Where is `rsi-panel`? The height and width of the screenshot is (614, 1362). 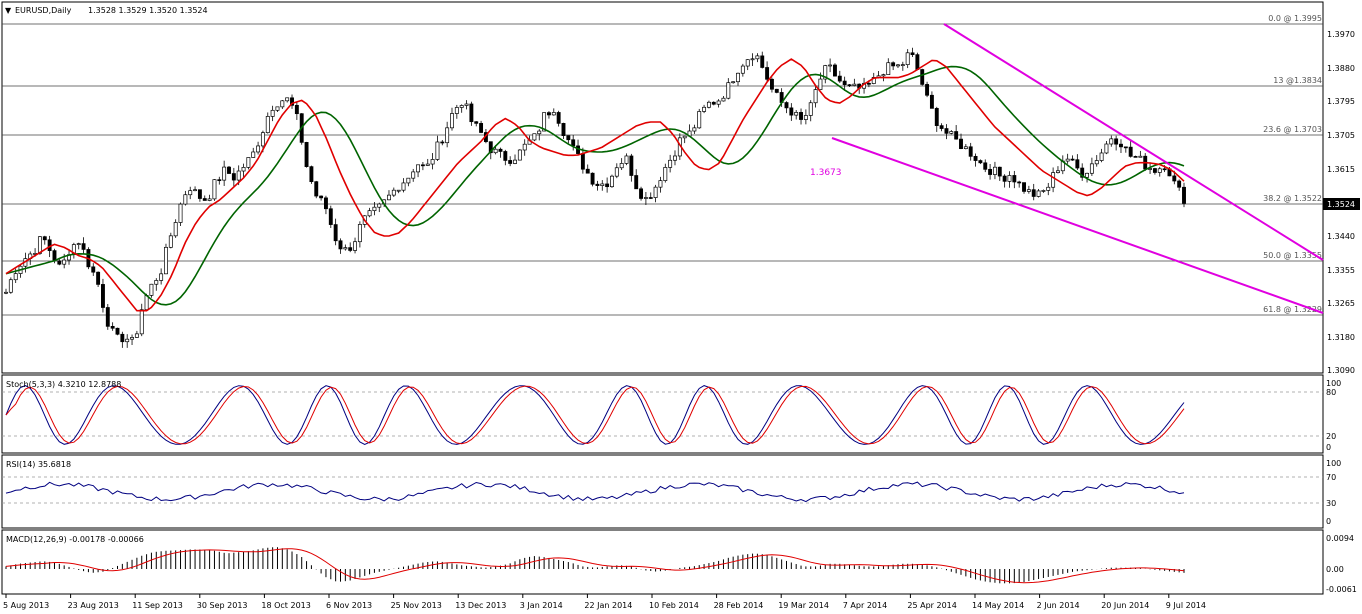 rsi-panel is located at coordinates (662, 491).